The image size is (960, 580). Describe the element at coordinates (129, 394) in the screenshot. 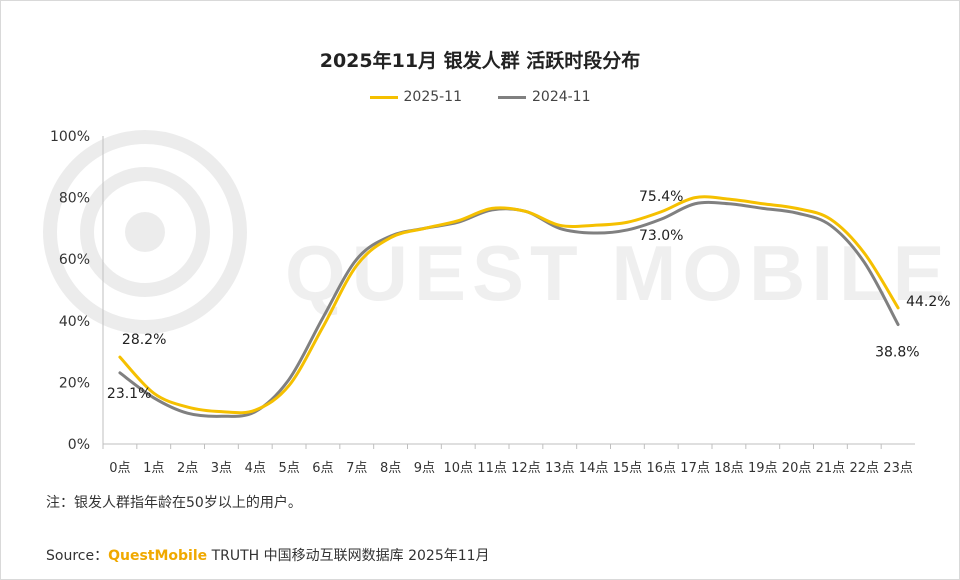

I see `data-label: 23.1%` at that location.